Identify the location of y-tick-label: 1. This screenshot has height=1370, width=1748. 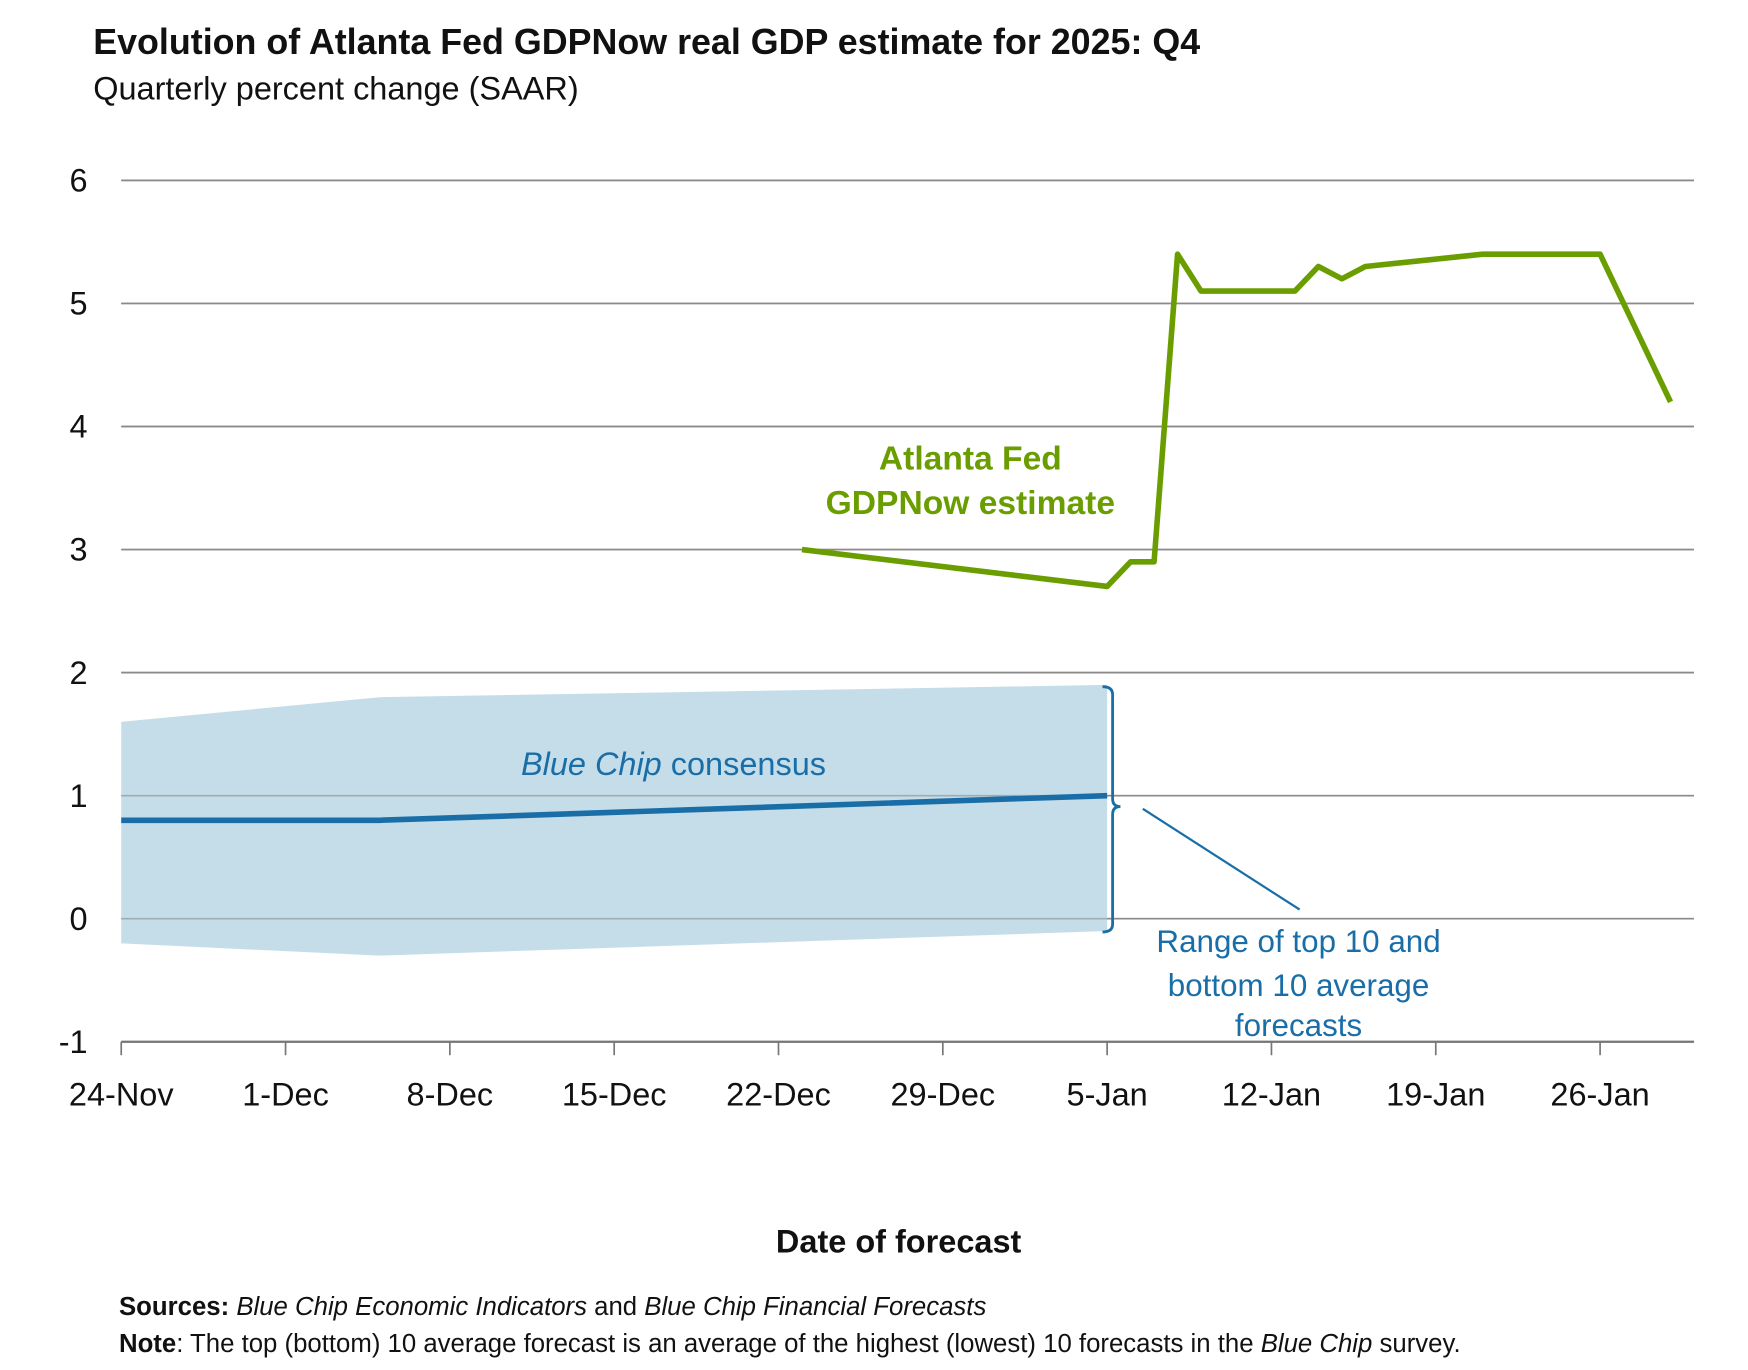
(79, 796).